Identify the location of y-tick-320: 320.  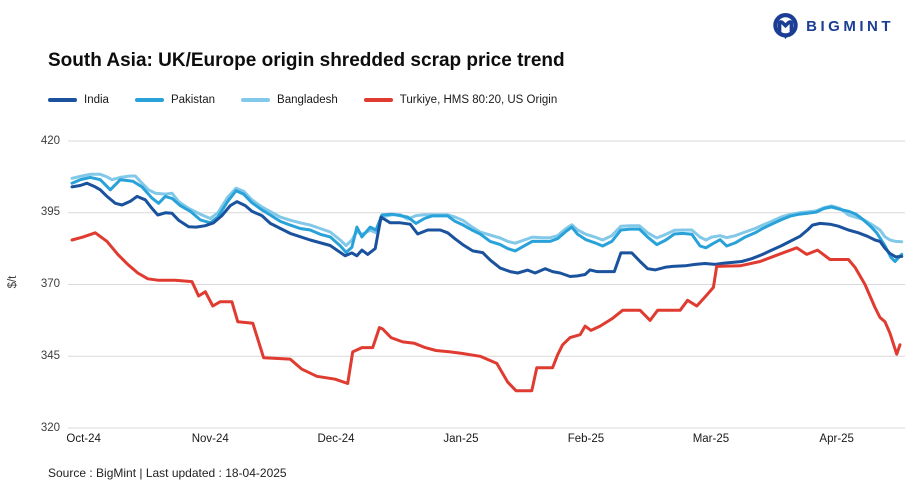
(50, 427).